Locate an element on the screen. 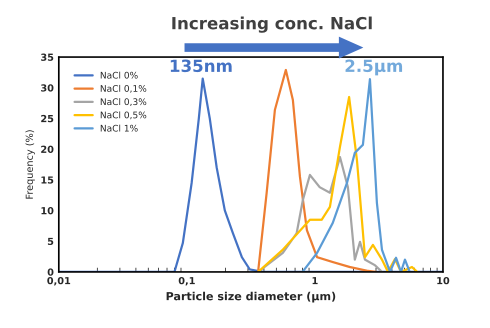  chart-title: Increasing conc. NaCl is located at coordinates (272, 24).